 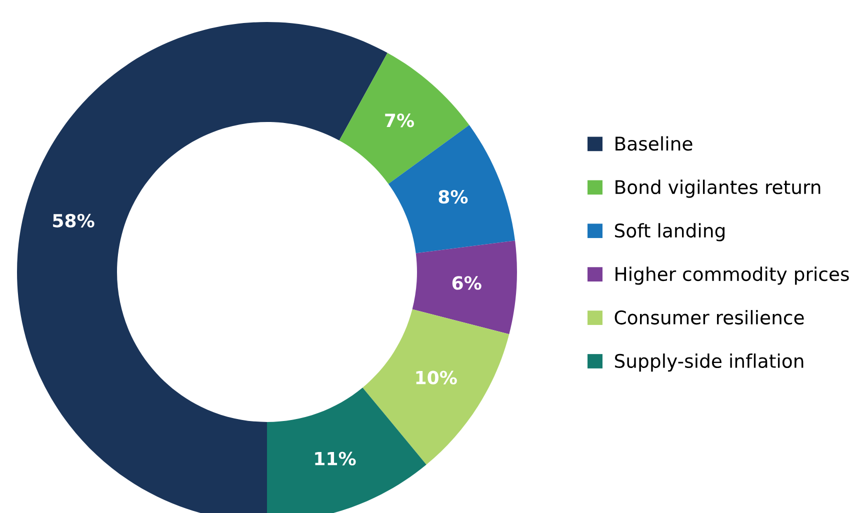 What do you see at coordinates (732, 275) in the screenshot?
I see `legend-label: Higher commodity prices` at bounding box center [732, 275].